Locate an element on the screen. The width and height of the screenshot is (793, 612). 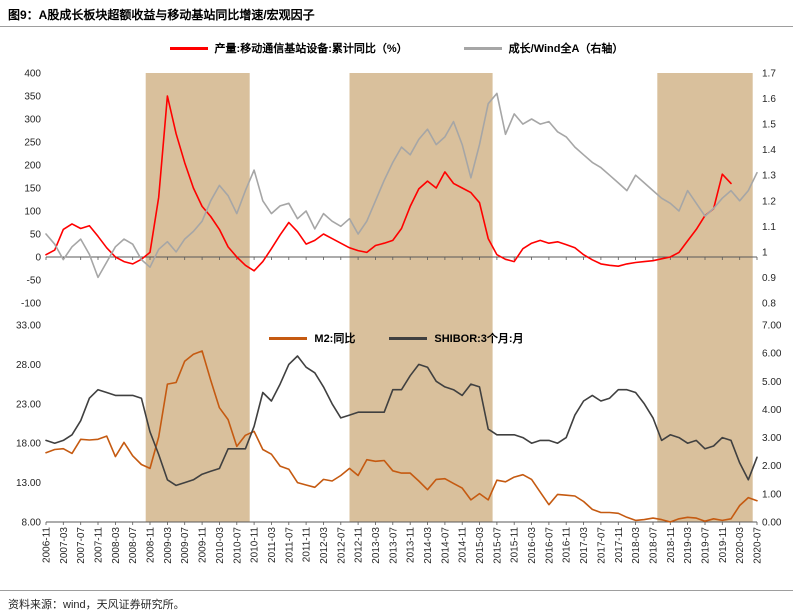
top-left_axis-tick-label: 300 is located at coordinates (32, 120).